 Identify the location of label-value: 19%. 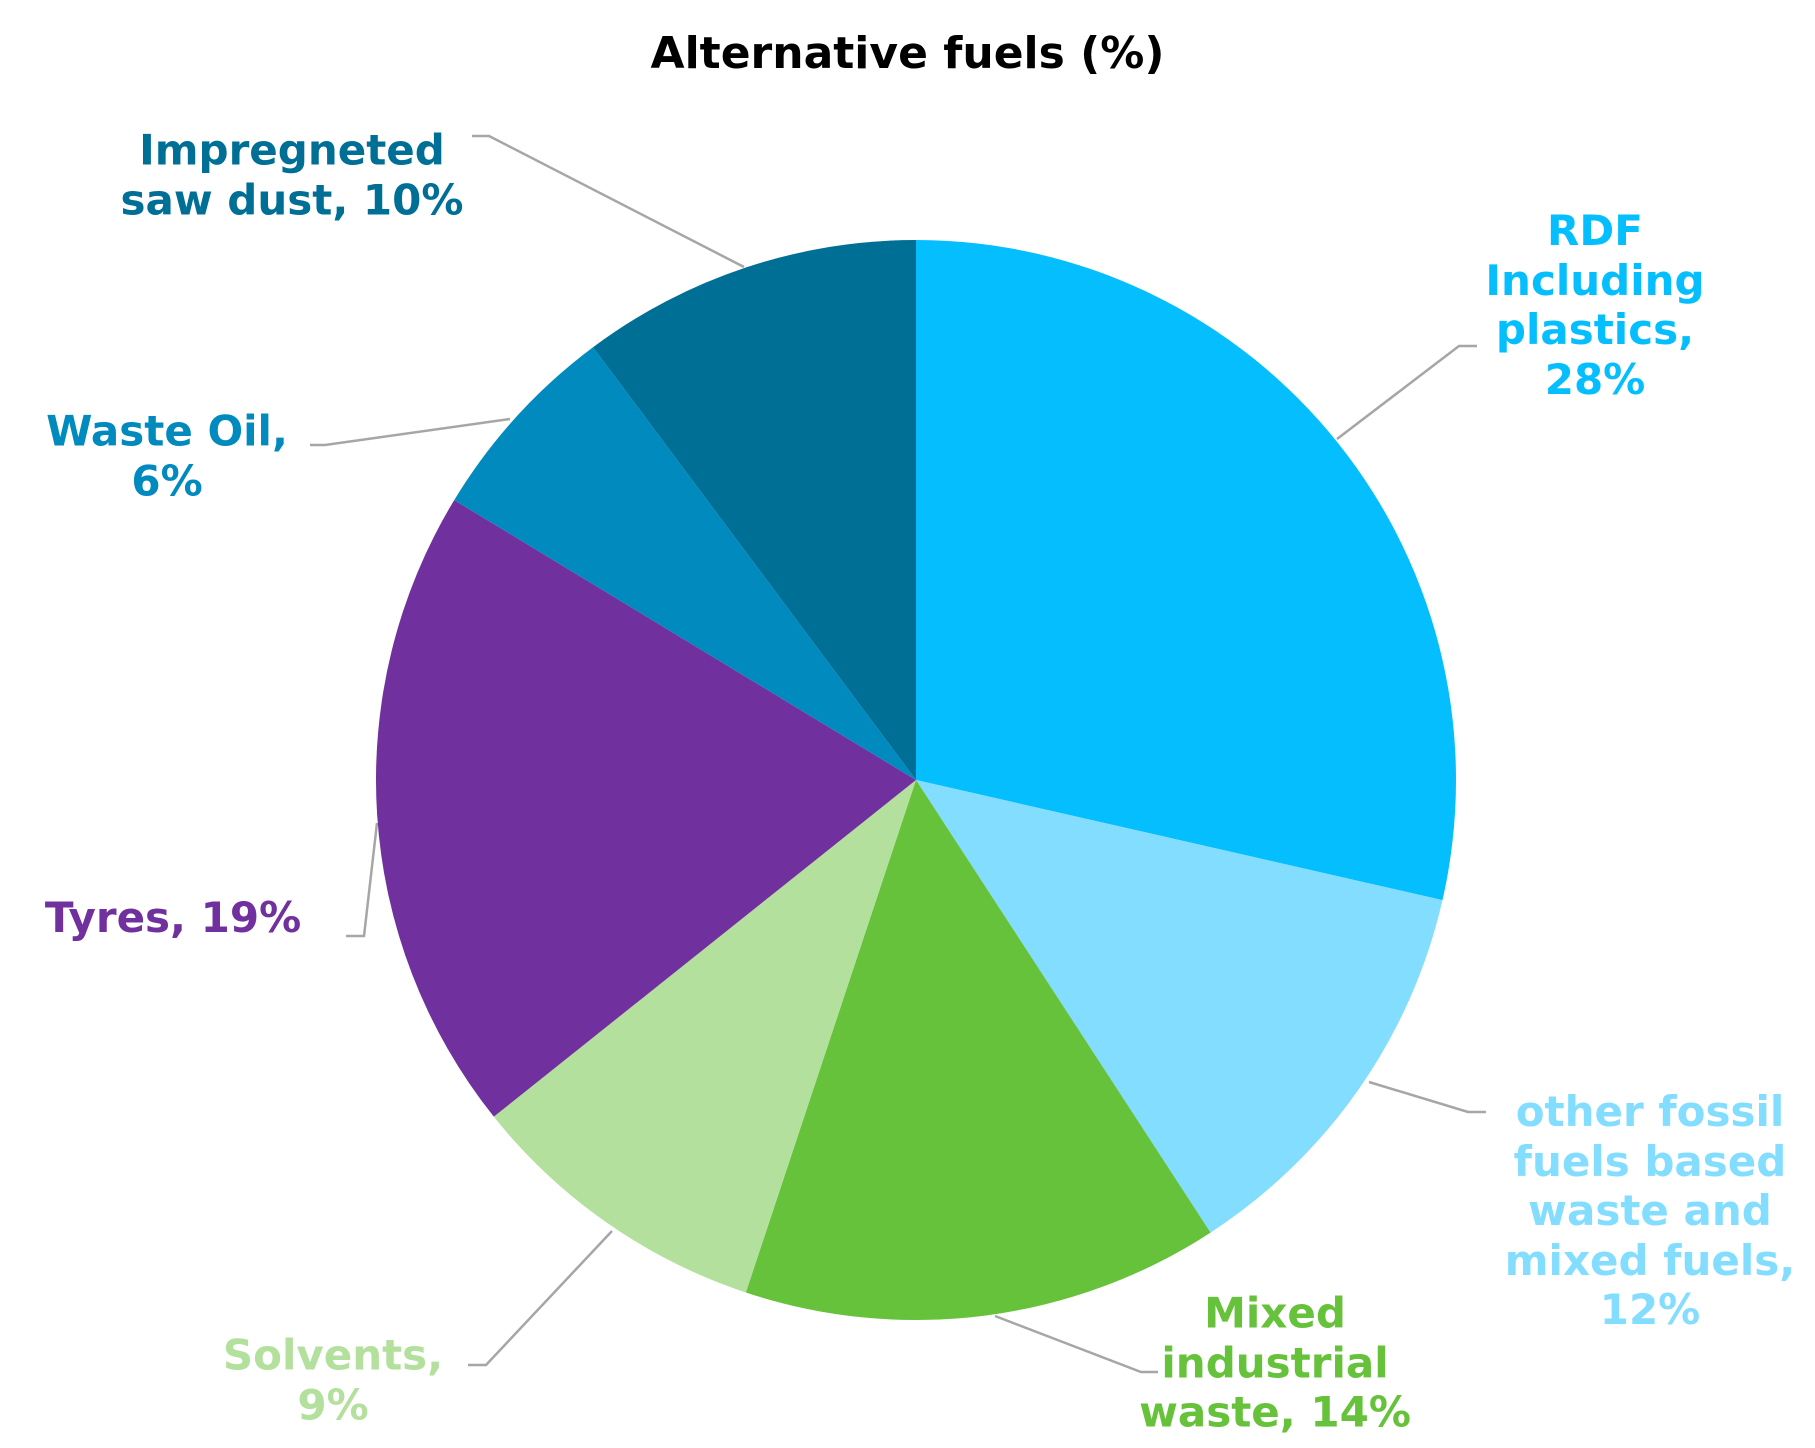
(251, 918).